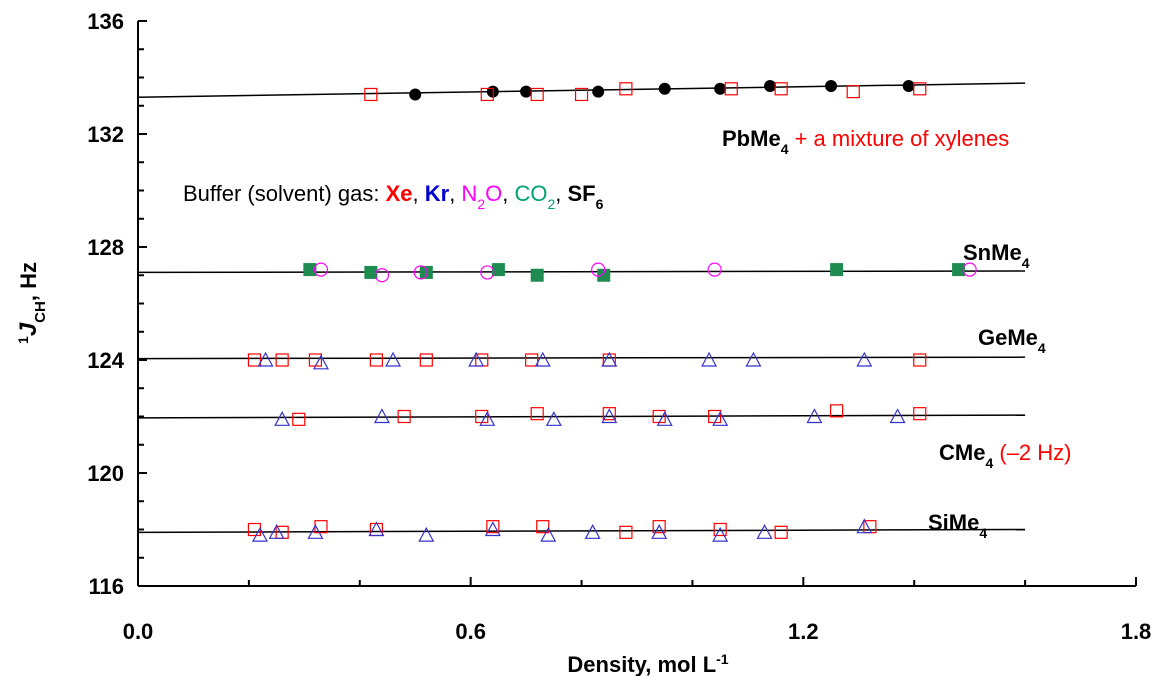 Image resolution: width=1159 pixels, height=676 pixels. What do you see at coordinates (1136, 631) in the screenshot?
I see `x-tick-label: 1.8` at bounding box center [1136, 631].